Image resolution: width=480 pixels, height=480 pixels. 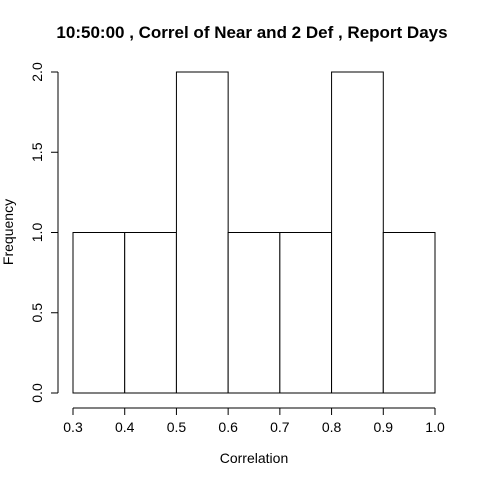 I want to click on x-tick-label: 0.6, so click(x=228, y=427).